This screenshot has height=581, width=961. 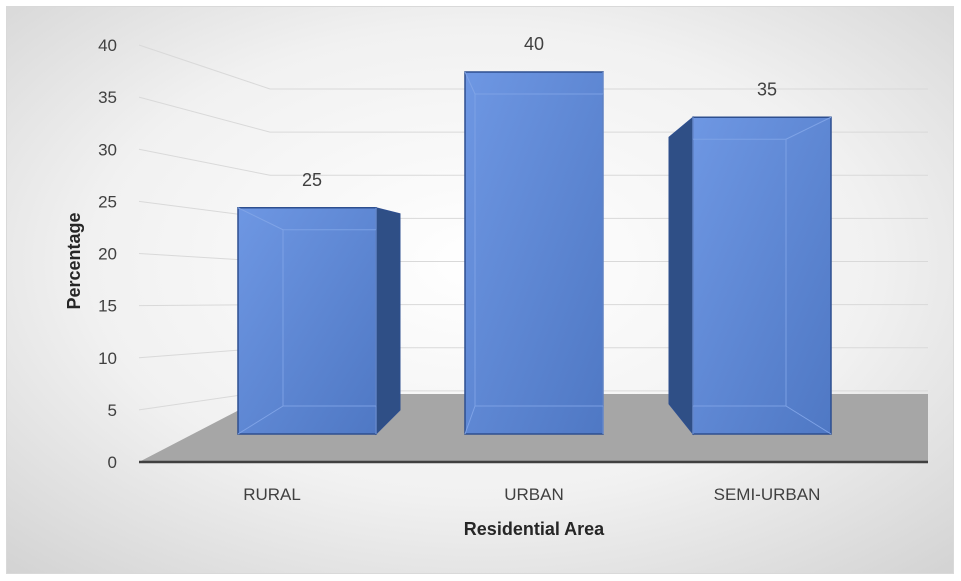 I want to click on y-tick-label: 20, so click(x=107, y=254).